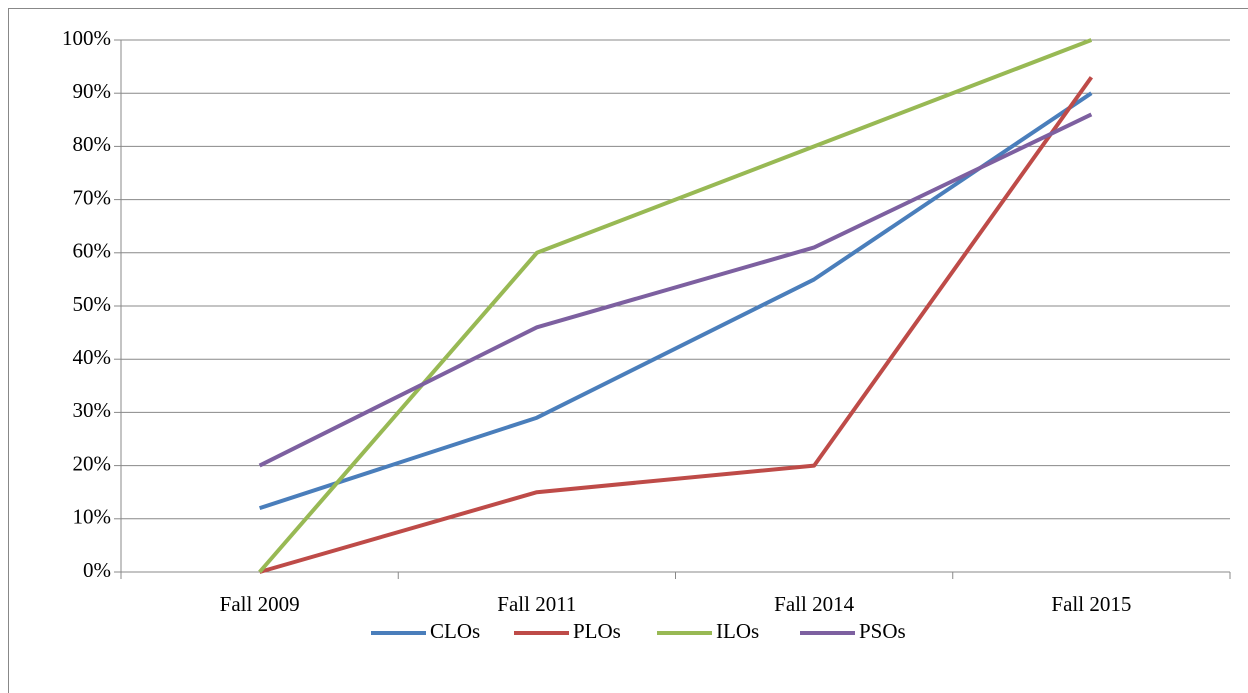 This screenshot has width=1248, height=693. What do you see at coordinates (97, 570) in the screenshot?
I see `y-tick-label: 0%` at bounding box center [97, 570].